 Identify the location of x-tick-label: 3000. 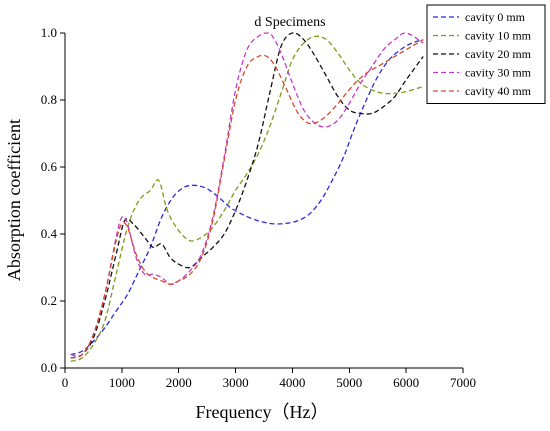
(236, 382).